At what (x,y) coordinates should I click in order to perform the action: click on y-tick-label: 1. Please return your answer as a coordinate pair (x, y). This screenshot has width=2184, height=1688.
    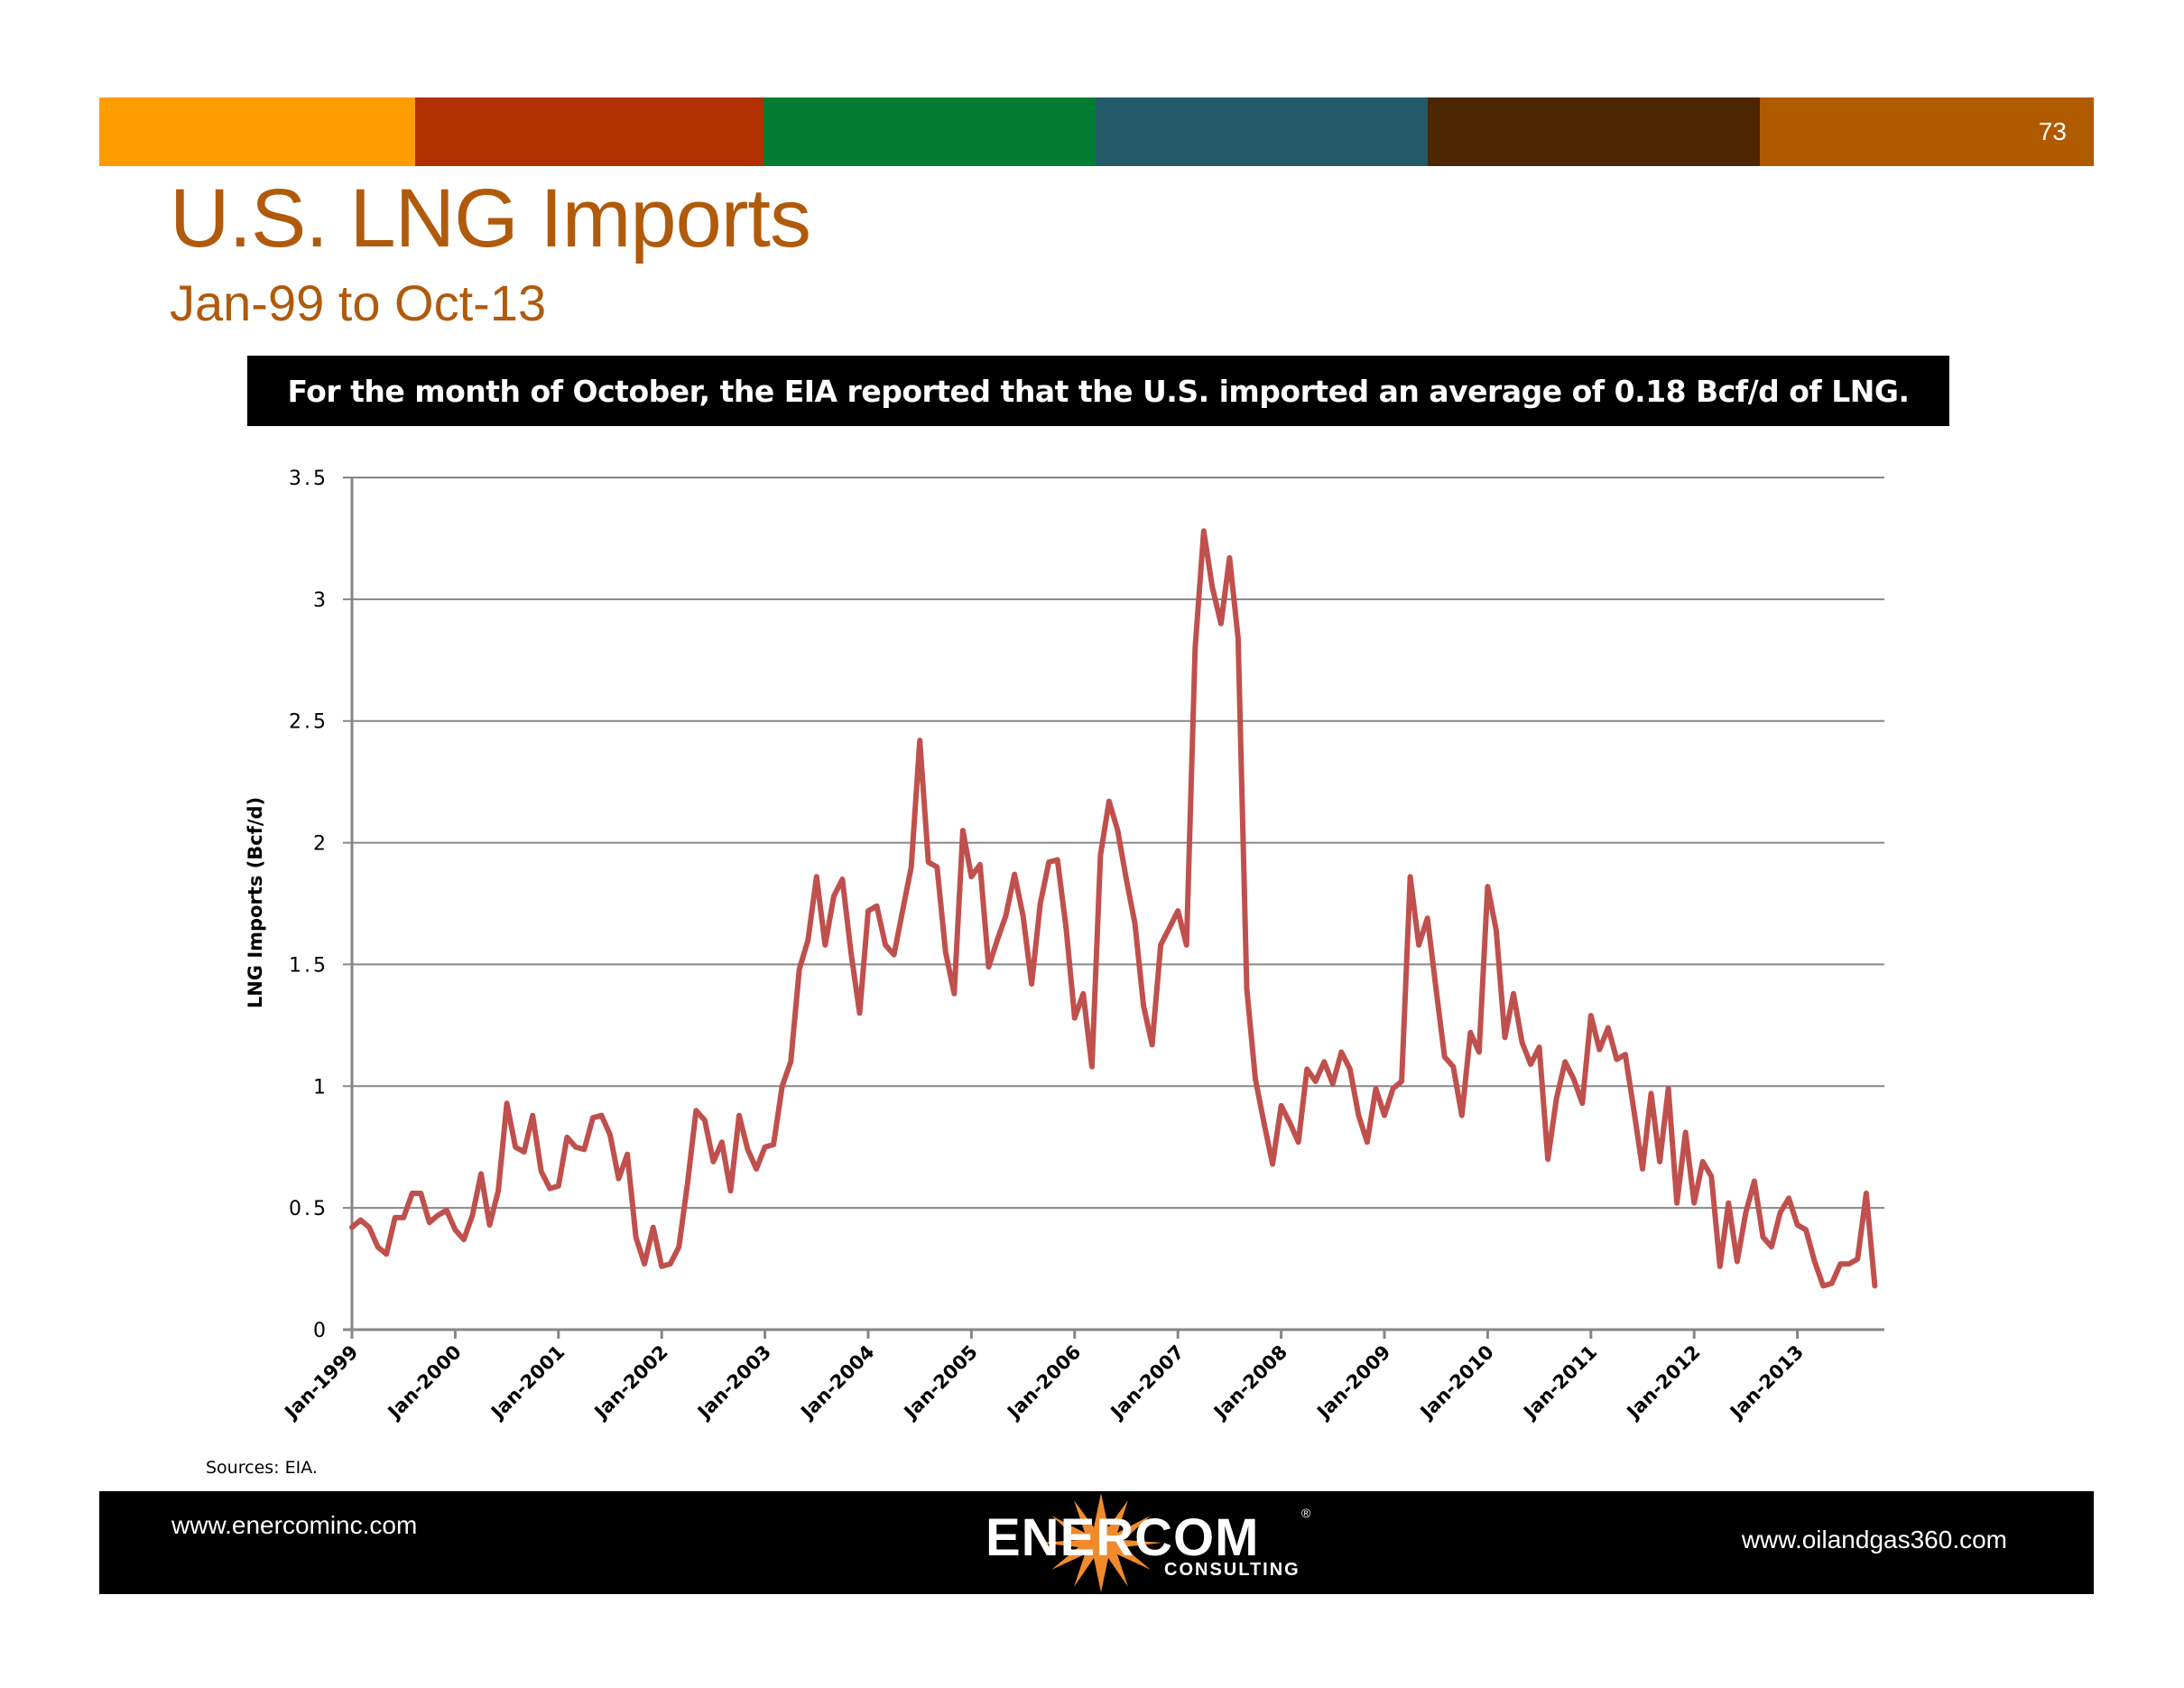
    Looking at the image, I should click on (321, 1088).